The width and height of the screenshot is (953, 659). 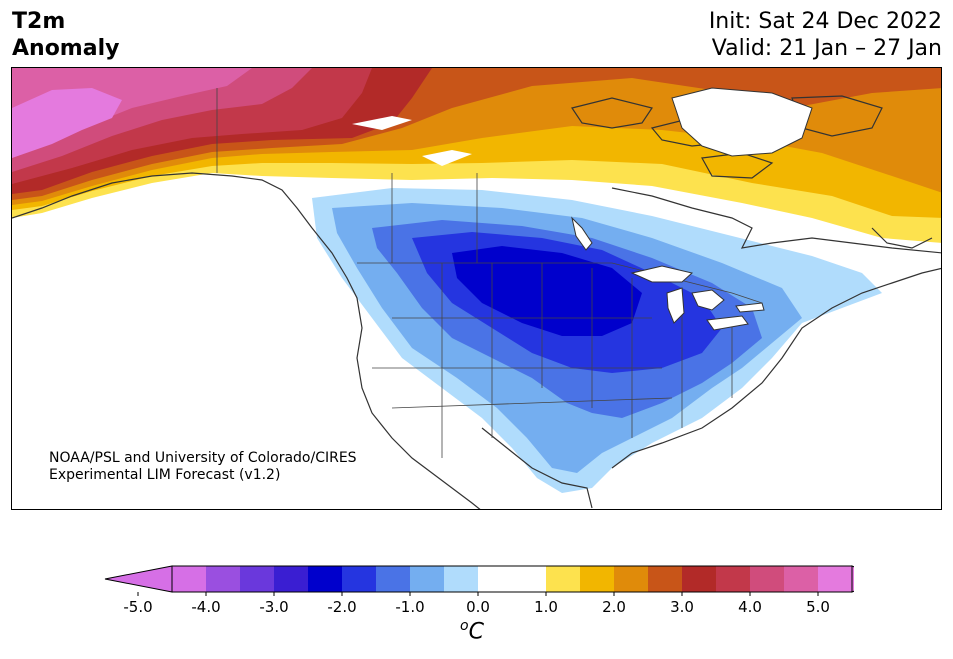 What do you see at coordinates (826, 48) in the screenshot?
I see `valid-date: Valid: 21 Jan – 27 Jan` at bounding box center [826, 48].